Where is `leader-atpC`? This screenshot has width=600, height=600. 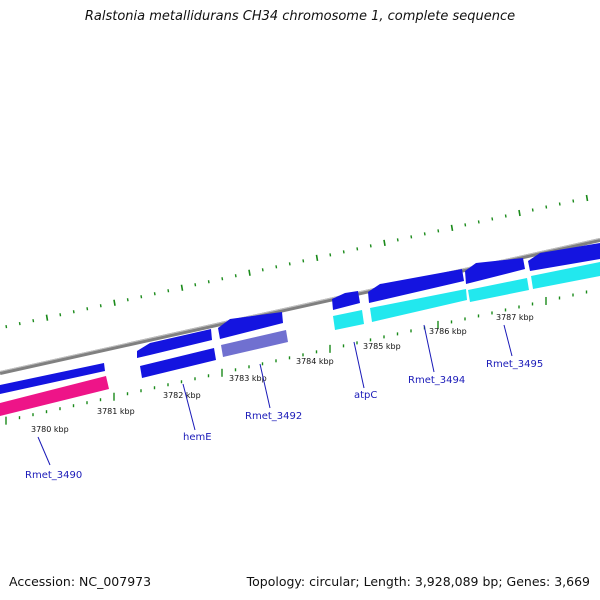 leader-atpC is located at coordinates (359, 365).